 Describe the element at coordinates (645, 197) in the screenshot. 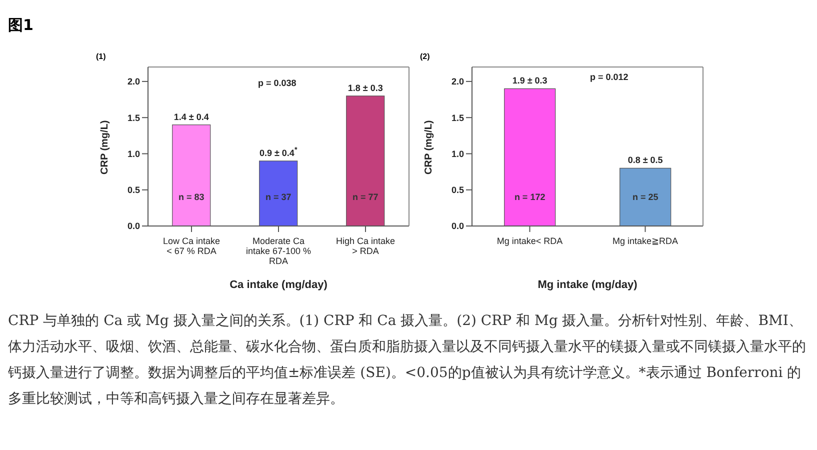

I see `annotation: n = 25` at that location.